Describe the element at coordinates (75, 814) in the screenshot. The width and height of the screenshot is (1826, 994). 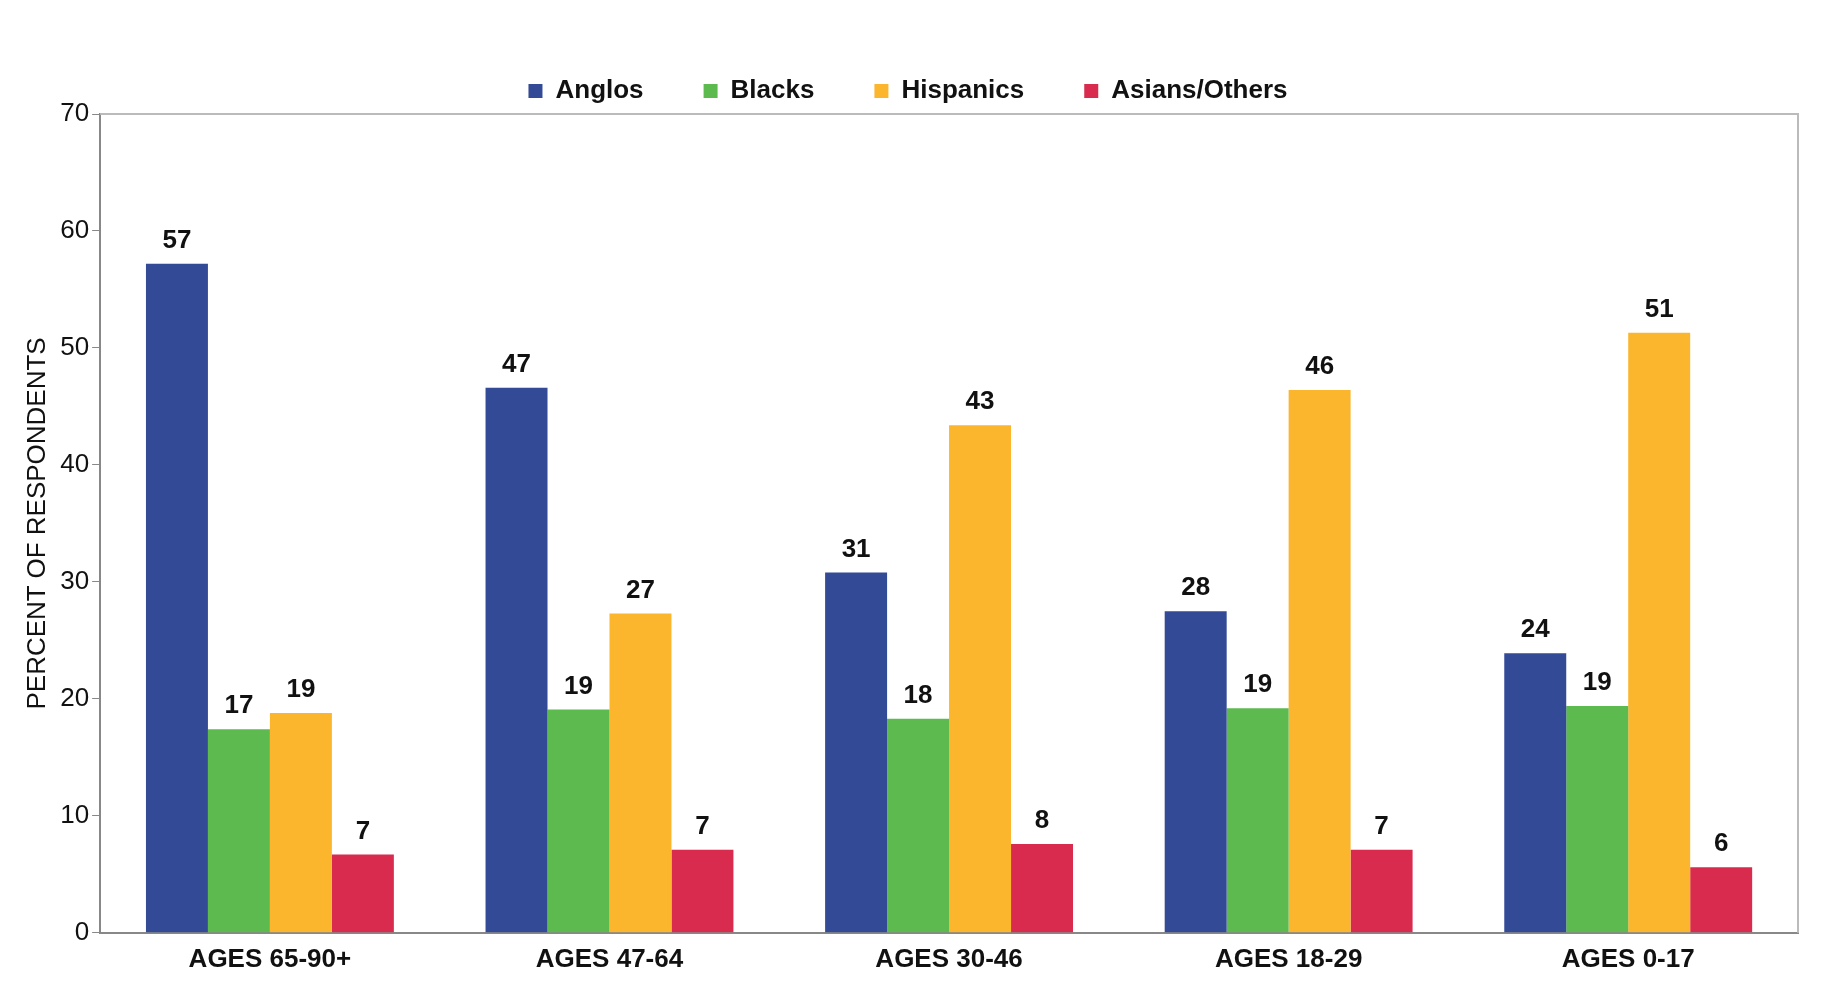
I see `y-tick-label: 10` at that location.